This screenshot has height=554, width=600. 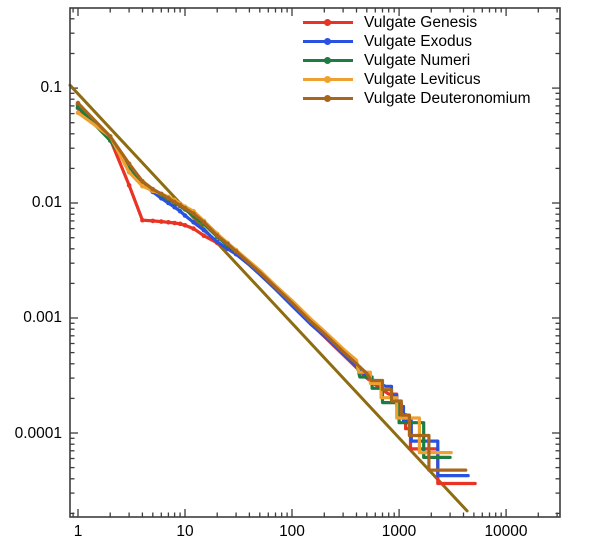 I want to click on legend-label: Vulgate Numeri, so click(x=417, y=60).